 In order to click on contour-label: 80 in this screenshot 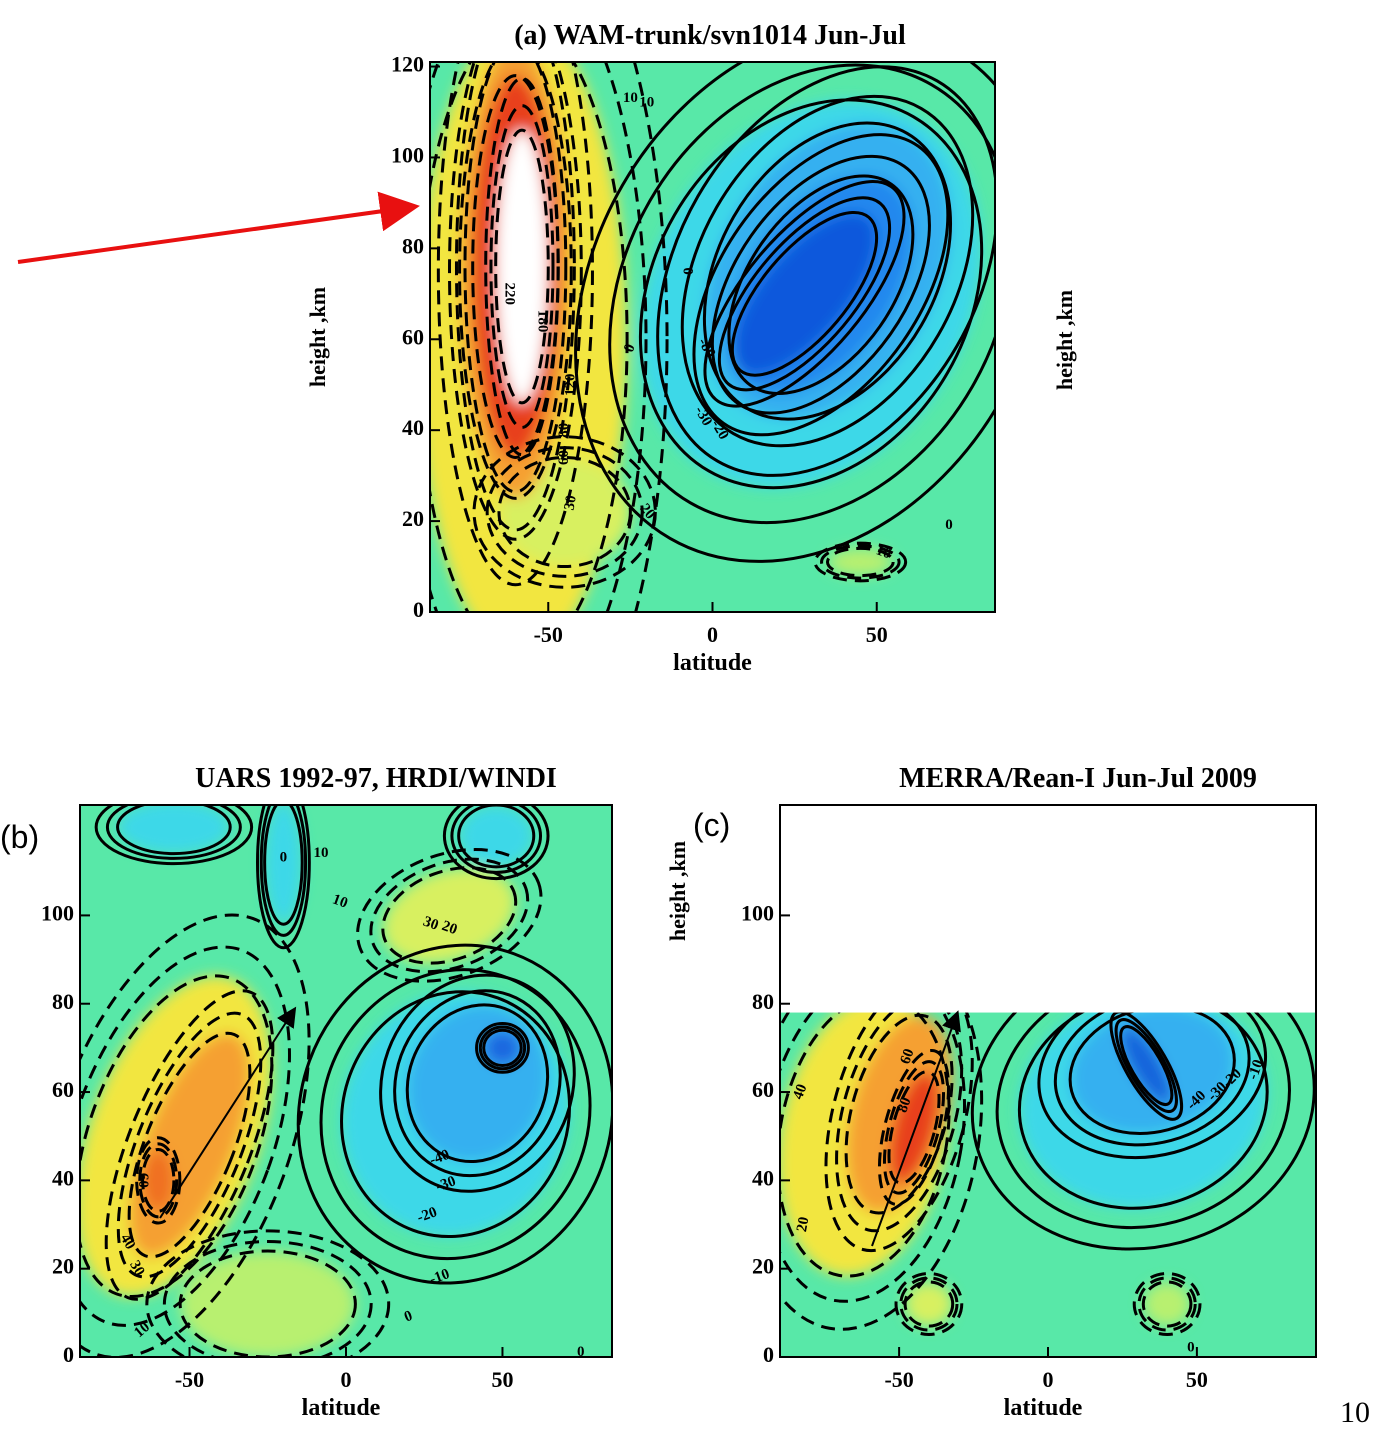, I will do `click(564, 430)`.